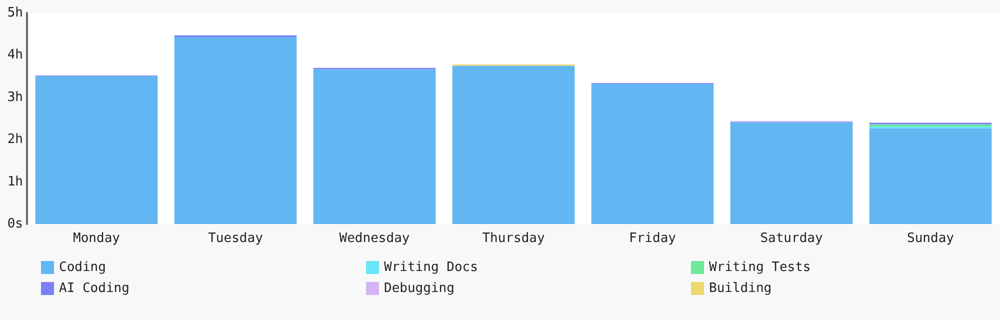 The width and height of the screenshot is (1000, 320). What do you see at coordinates (791, 238) in the screenshot?
I see `x-tick-label: Saturday` at bounding box center [791, 238].